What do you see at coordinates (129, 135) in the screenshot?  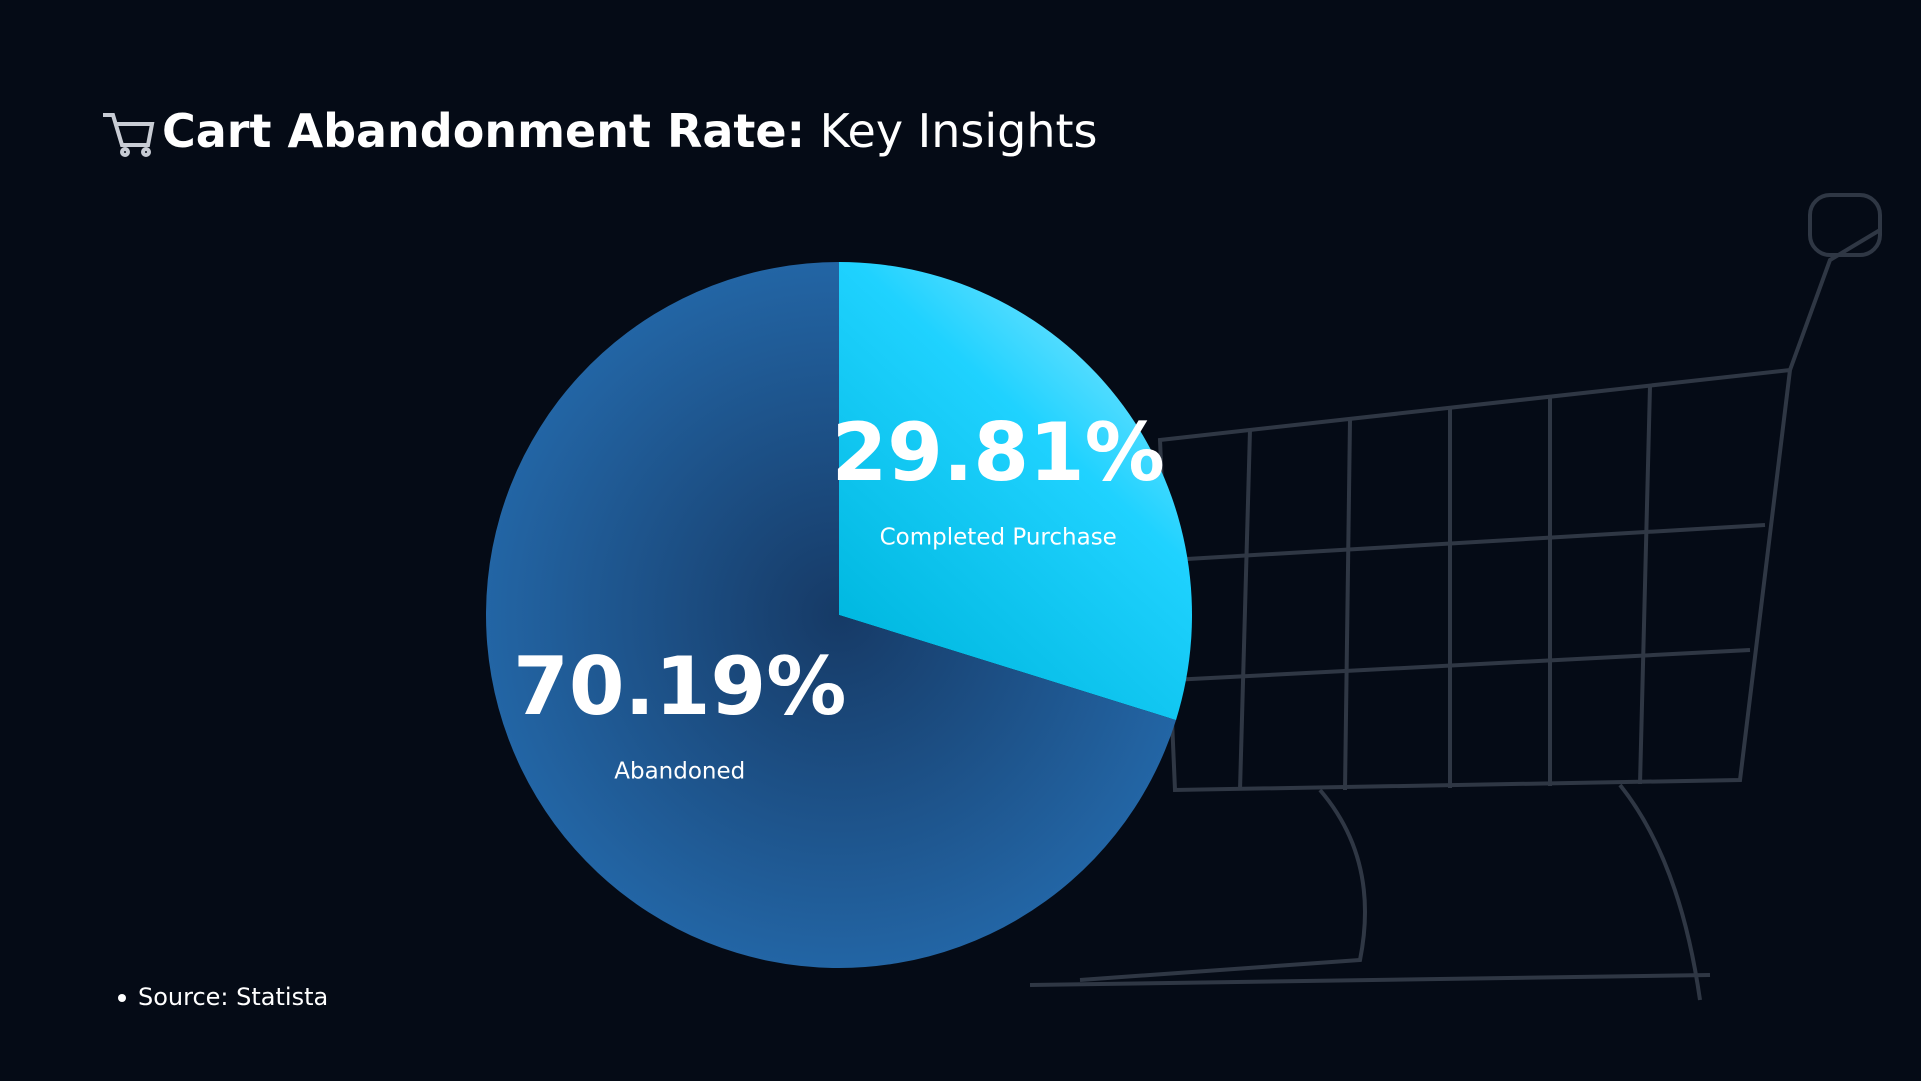 I see `title-icon` at bounding box center [129, 135].